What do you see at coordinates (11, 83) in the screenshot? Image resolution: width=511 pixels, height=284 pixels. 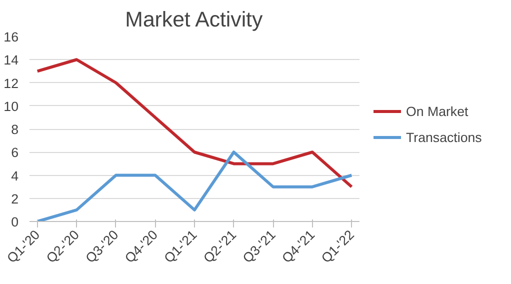 I see `y-tick-label: 12` at bounding box center [11, 83].